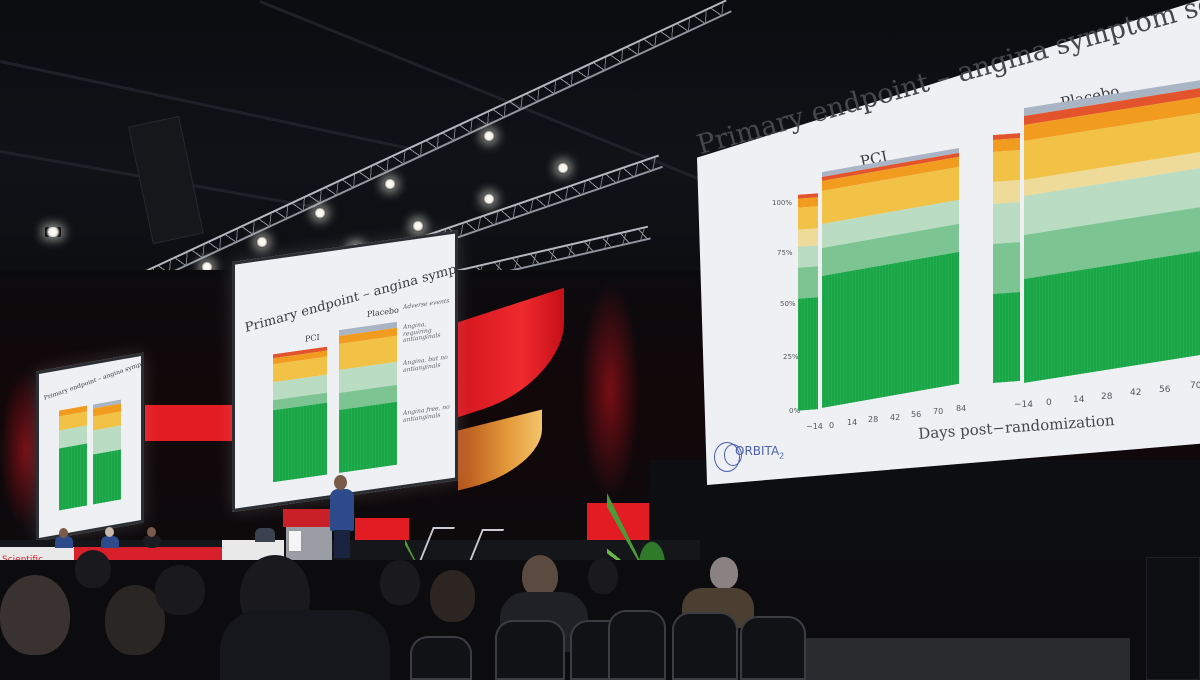  Describe the element at coordinates (342, 544) in the screenshot. I see `speaker-legs` at that location.